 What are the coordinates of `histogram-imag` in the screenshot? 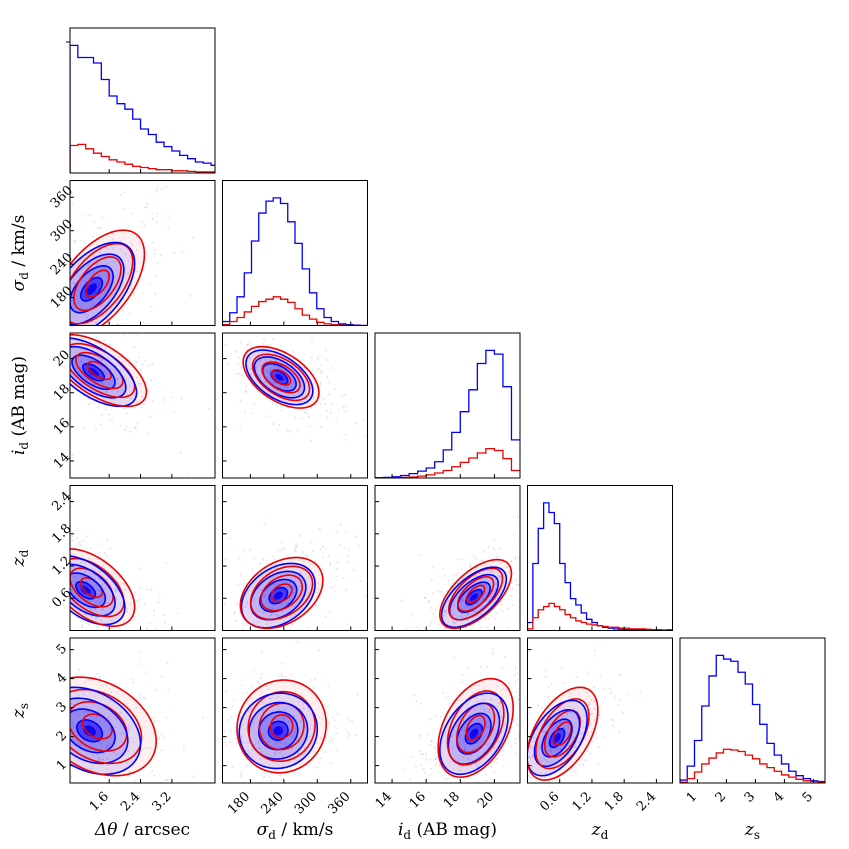 It's located at (447, 413).